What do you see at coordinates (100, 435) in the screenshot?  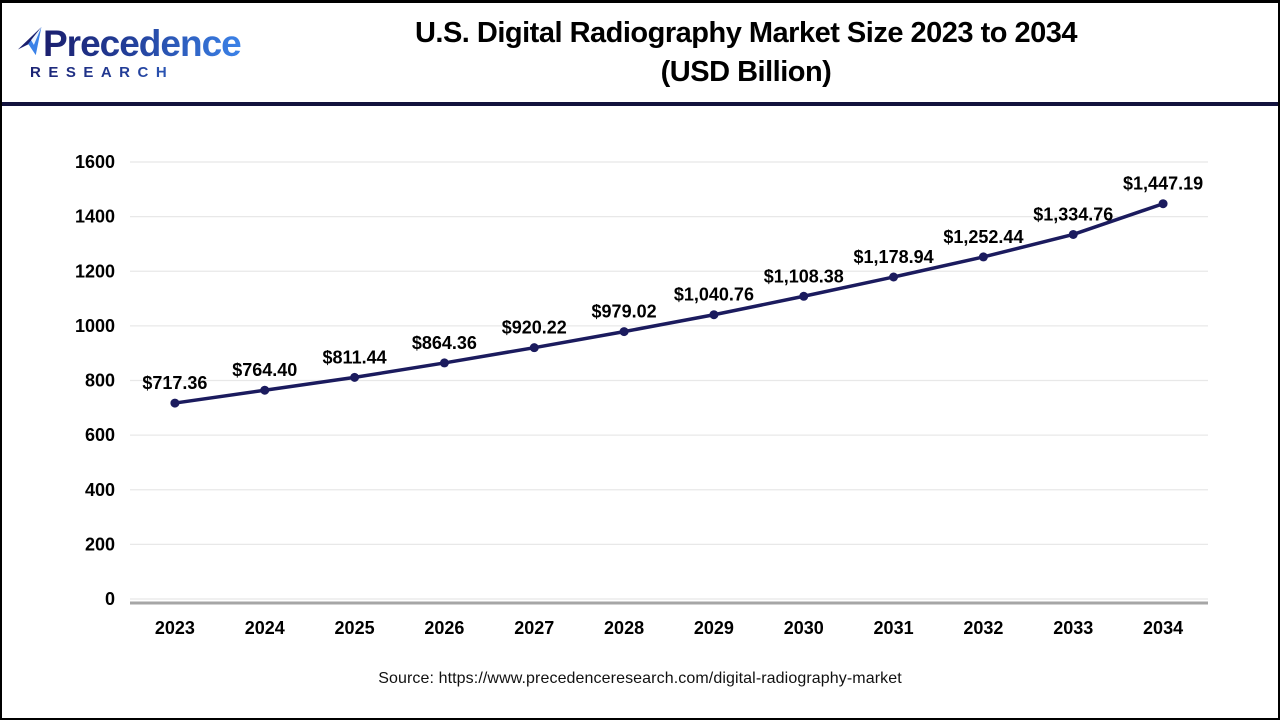 I see `y-axis-tick-label: 600` at bounding box center [100, 435].